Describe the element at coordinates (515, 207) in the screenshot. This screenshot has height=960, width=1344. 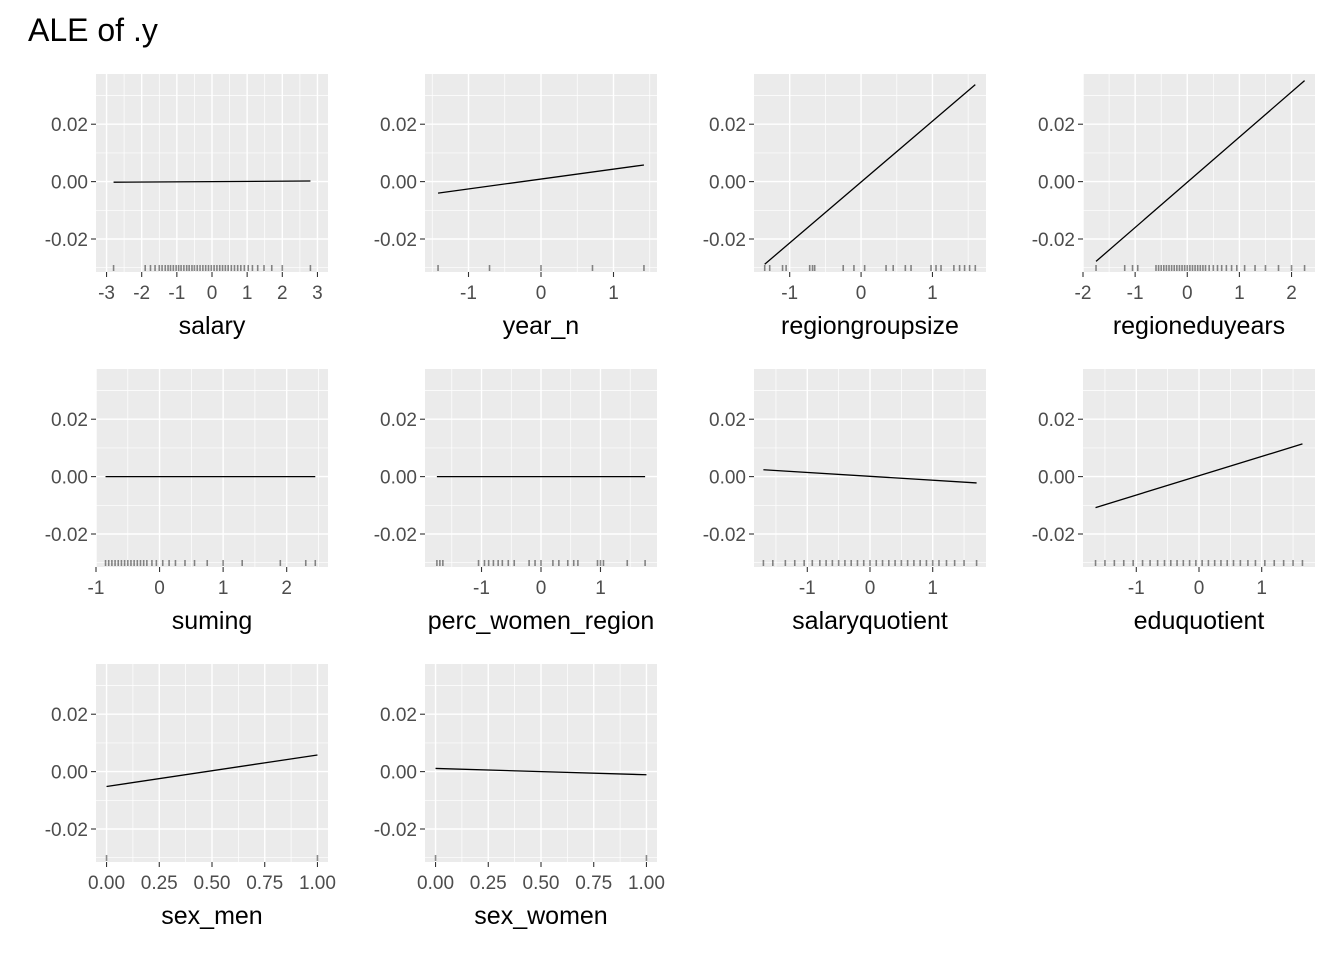
I see `ale-panel: -0.02 0.00 0.02 -1 0 1 year_n` at that location.